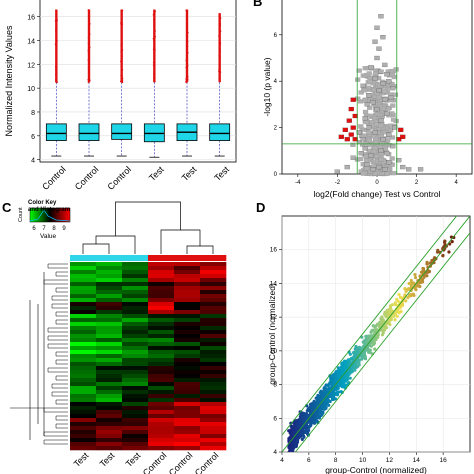 The width and height of the screenshot is (474, 474). I want to click on x-tick-label: 4, so click(282, 460).